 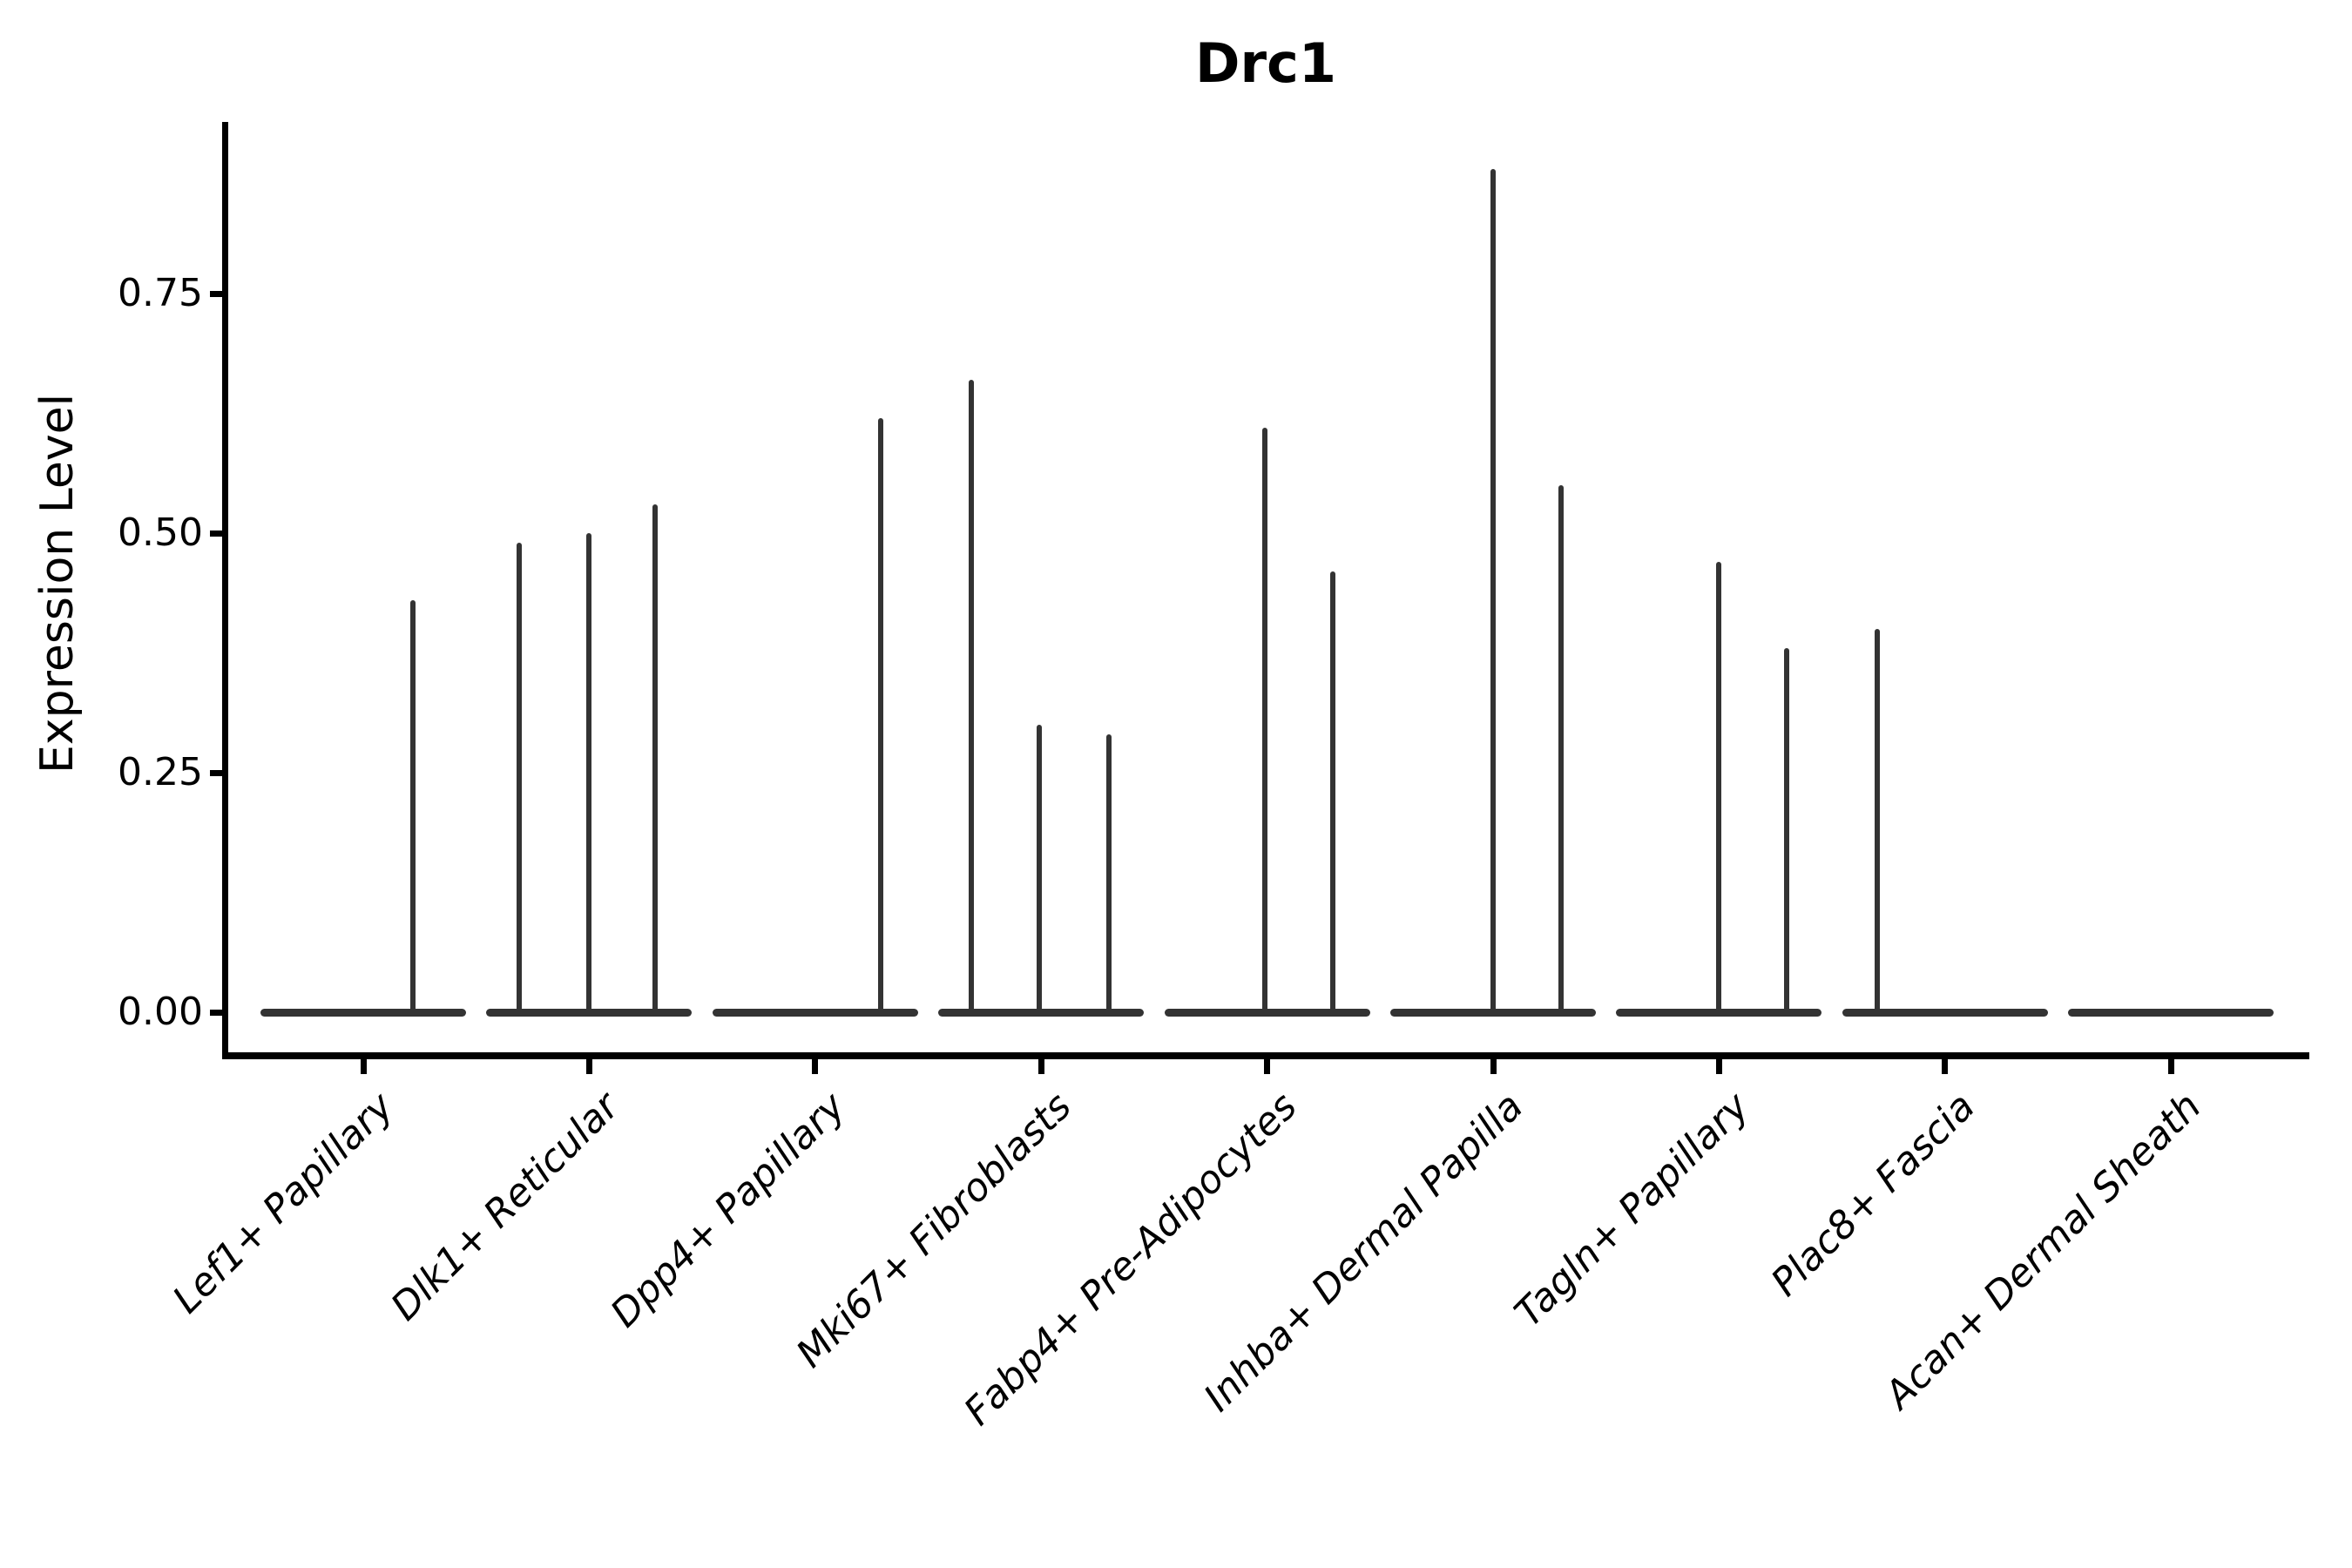 What do you see at coordinates (283, 1203) in the screenshot?
I see `x-tick-label: Lef1+ Papillary` at bounding box center [283, 1203].